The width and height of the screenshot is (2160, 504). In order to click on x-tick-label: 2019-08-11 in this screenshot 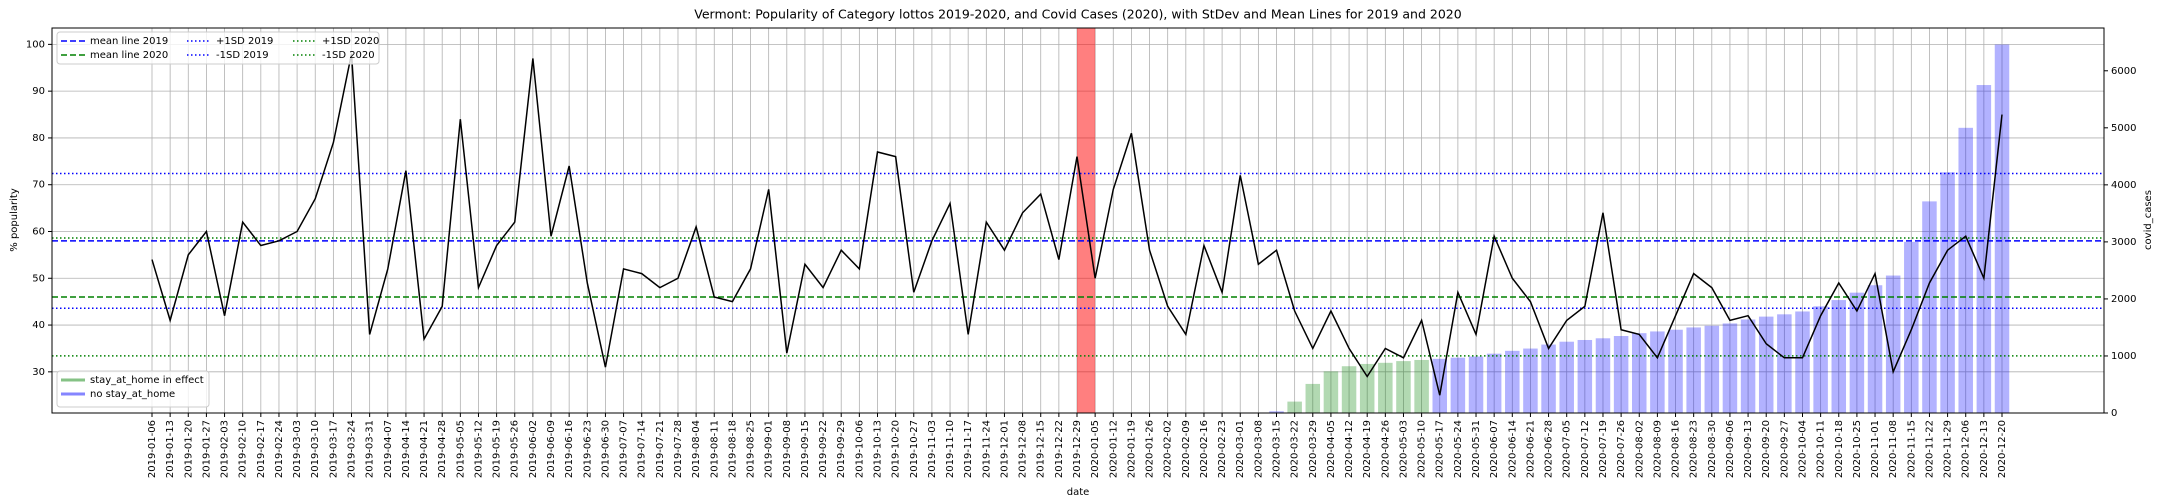, I will do `click(714, 449)`.